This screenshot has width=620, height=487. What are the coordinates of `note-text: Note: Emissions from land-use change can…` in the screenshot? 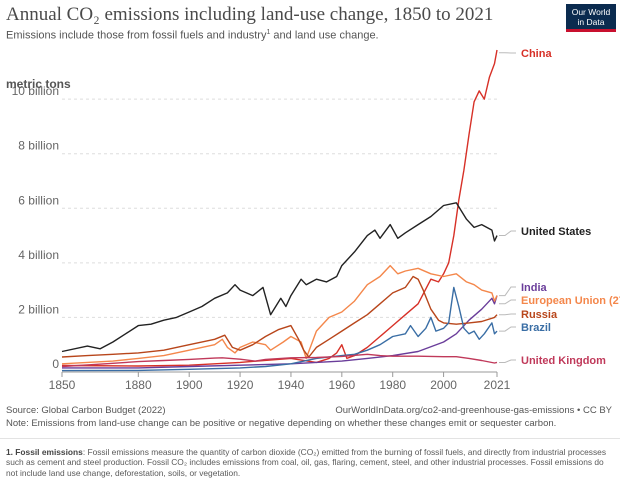 It's located at (281, 423).